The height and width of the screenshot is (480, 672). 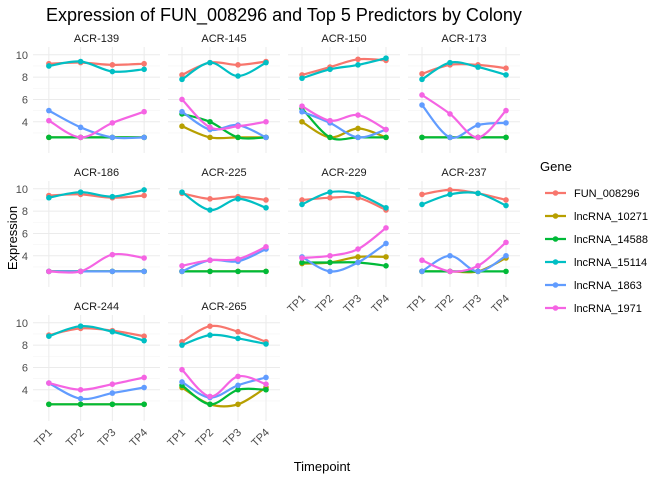 What do you see at coordinates (96, 173) in the screenshot?
I see `strip-label-acr-186: ACR-186` at bounding box center [96, 173].